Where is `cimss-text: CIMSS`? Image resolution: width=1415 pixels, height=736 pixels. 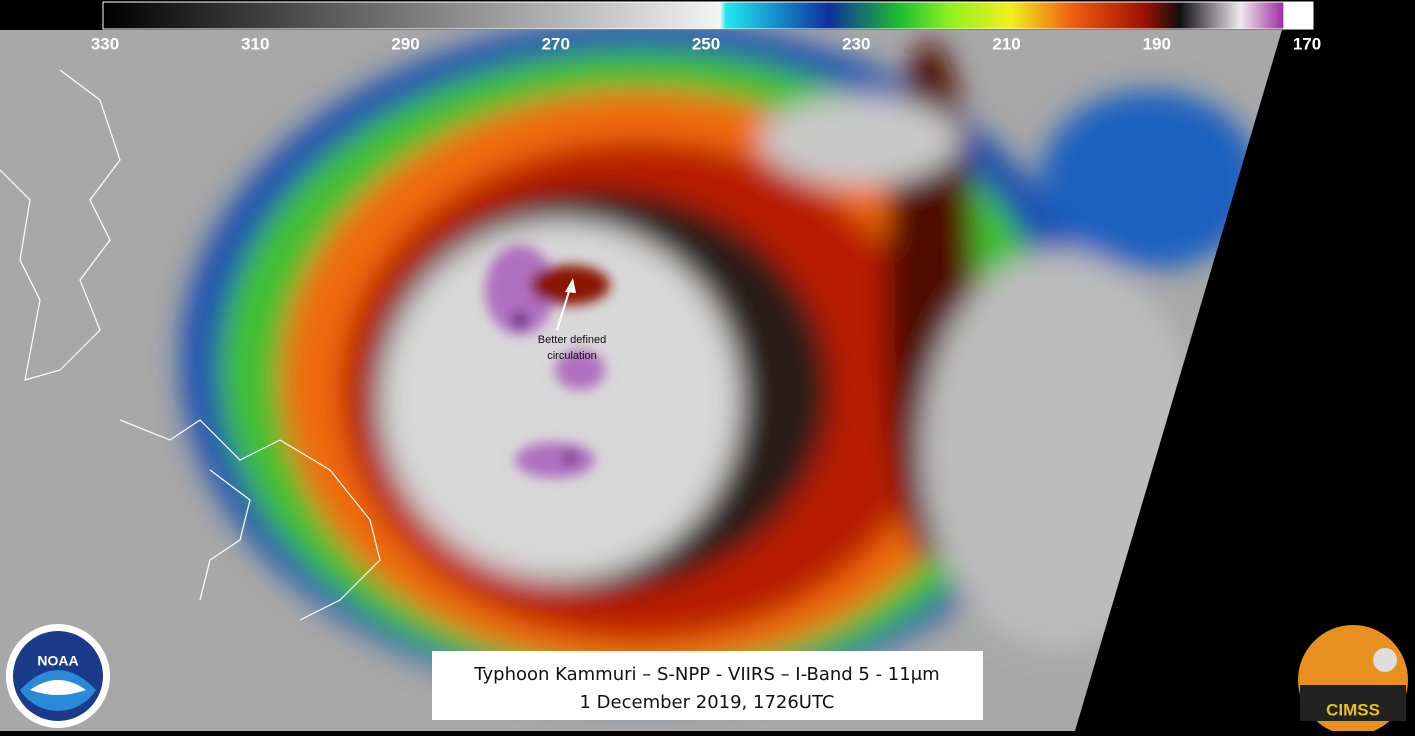 cimss-text: CIMSS is located at coordinates (1353, 709).